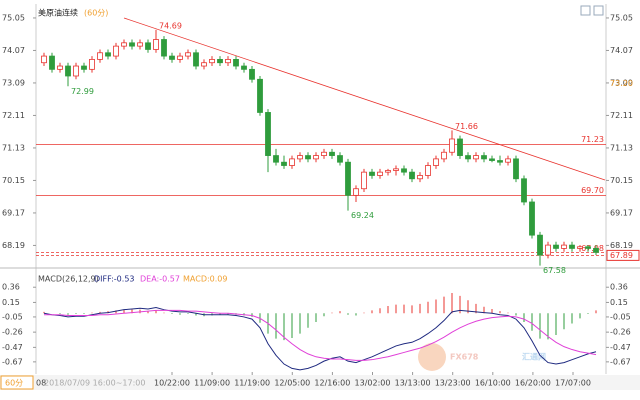 The image size is (640, 400). Describe the element at coordinates (373, 383) in the screenshot. I see `x-tick-label: 13/02:00` at that location.